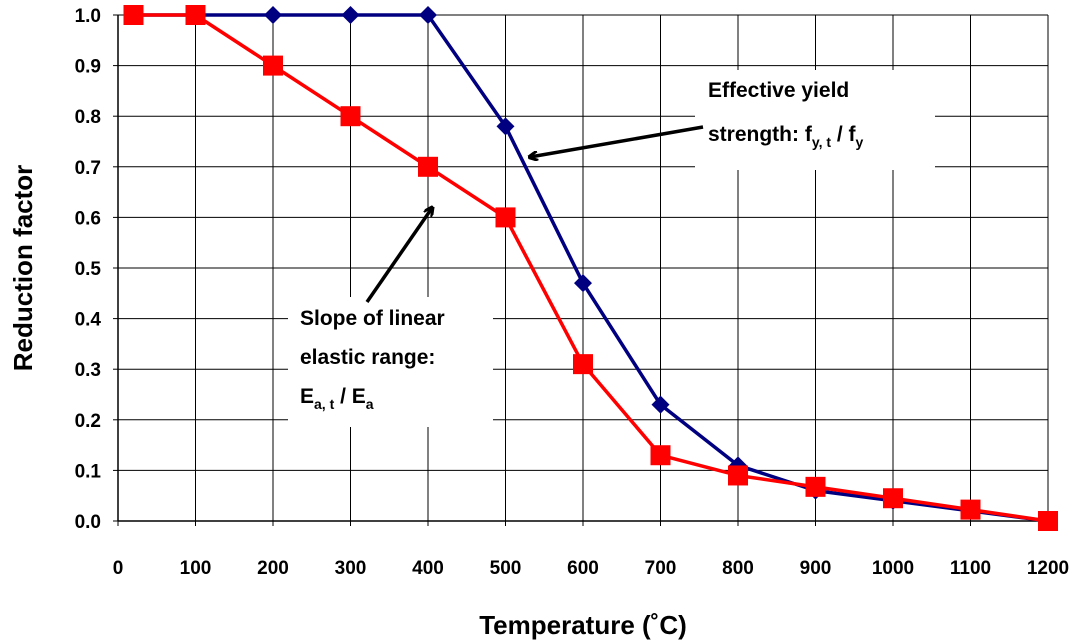  I want to click on x-tick-labels: 0 100 200 300 400 500 600 700 800 900 1000 1100 1200, so click(591, 568).